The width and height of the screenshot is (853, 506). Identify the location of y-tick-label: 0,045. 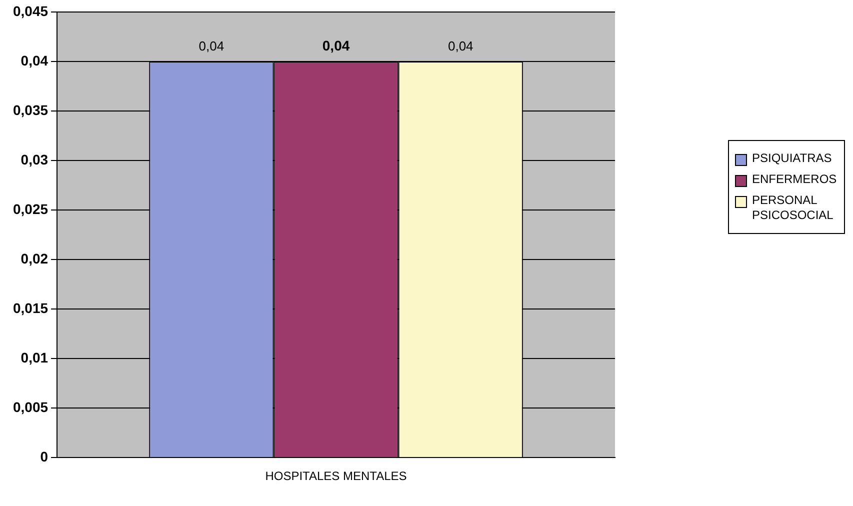
(30, 10).